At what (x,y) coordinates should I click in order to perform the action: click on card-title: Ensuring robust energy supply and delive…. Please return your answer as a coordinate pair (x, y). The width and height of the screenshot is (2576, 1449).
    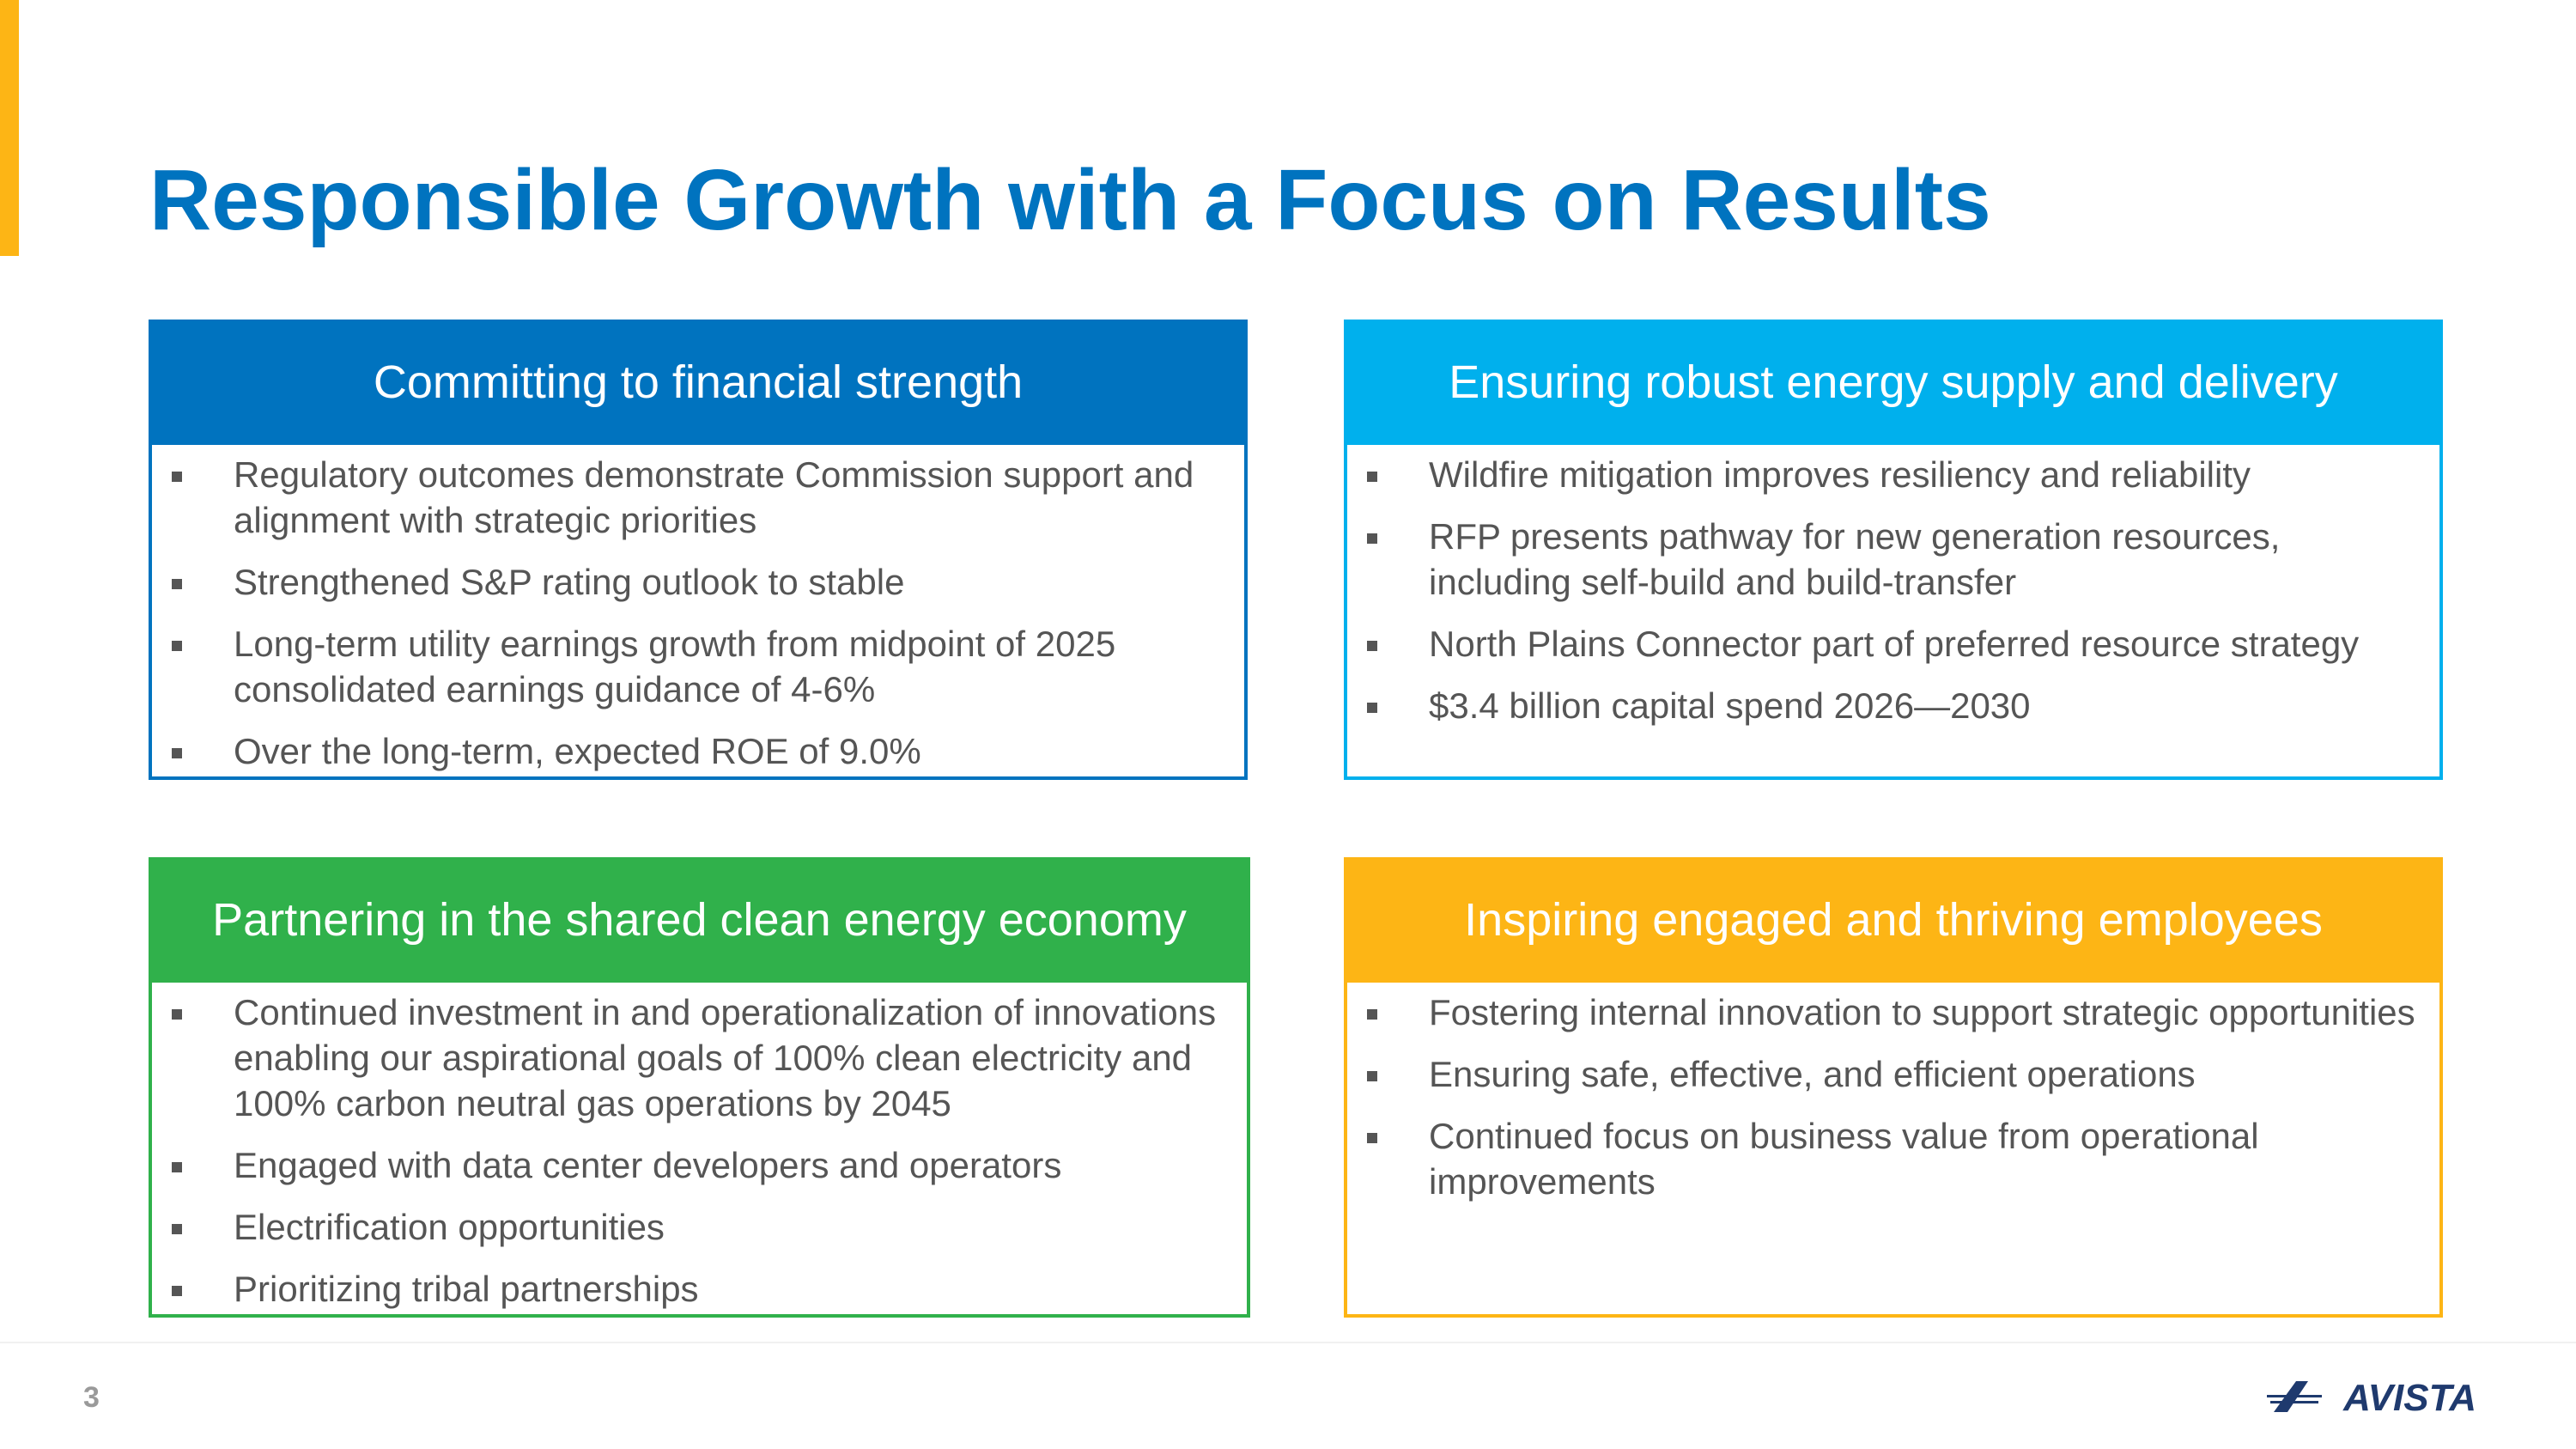
    Looking at the image, I should click on (1894, 382).